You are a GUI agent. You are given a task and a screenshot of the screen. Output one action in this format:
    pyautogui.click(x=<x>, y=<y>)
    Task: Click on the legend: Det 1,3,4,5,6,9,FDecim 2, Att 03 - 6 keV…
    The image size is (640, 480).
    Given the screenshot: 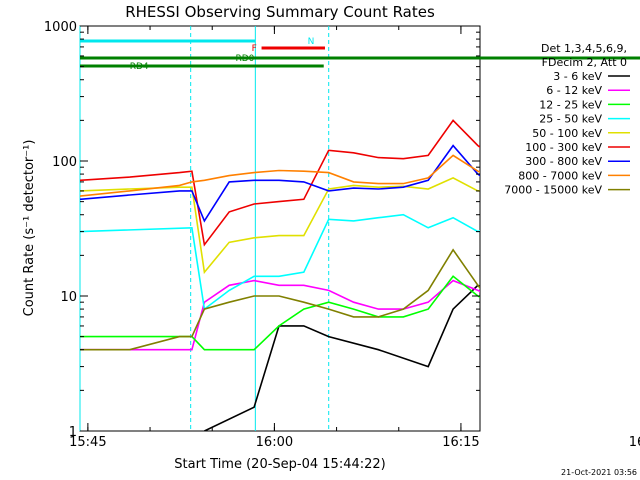 What is the action you would take?
    pyautogui.click(x=567, y=119)
    